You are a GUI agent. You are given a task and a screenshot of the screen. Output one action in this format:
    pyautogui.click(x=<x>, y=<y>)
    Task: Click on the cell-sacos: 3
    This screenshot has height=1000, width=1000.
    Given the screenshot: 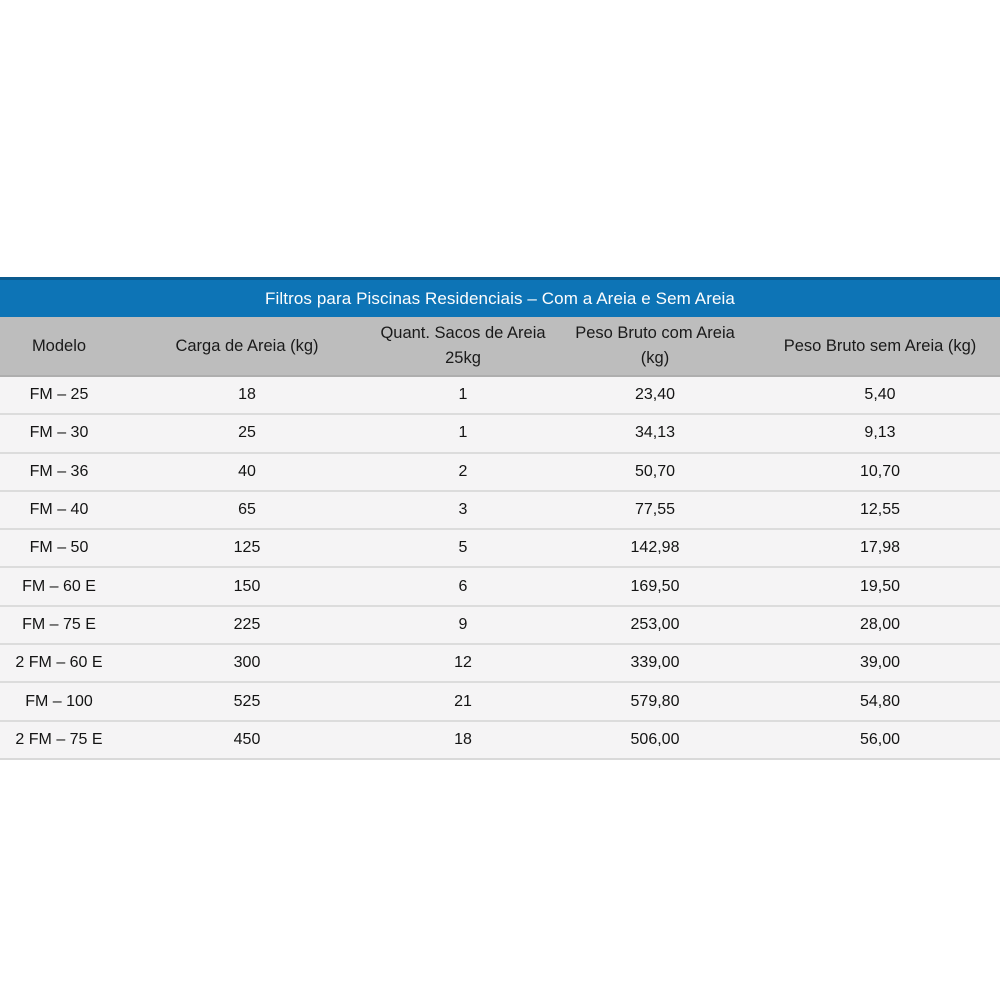 What is the action you would take?
    pyautogui.click(x=463, y=510)
    